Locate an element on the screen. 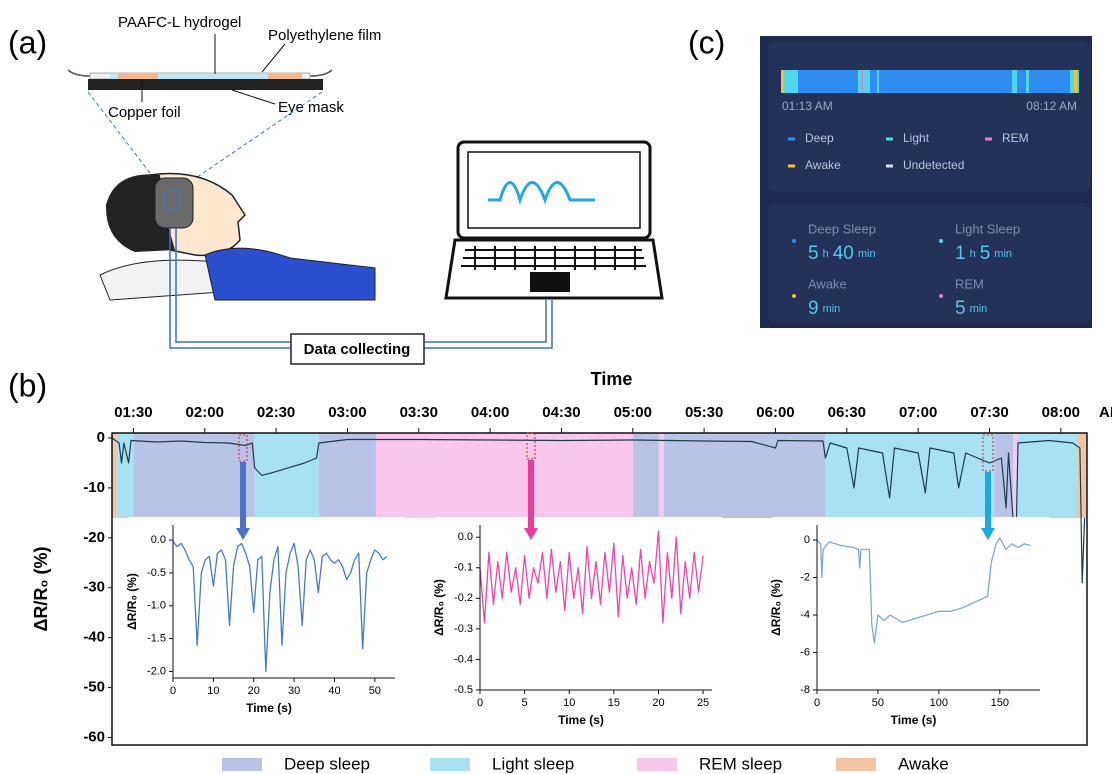 Image resolution: width=1112 pixels, height=774 pixels. legend-label: Light is located at coordinates (916, 138).